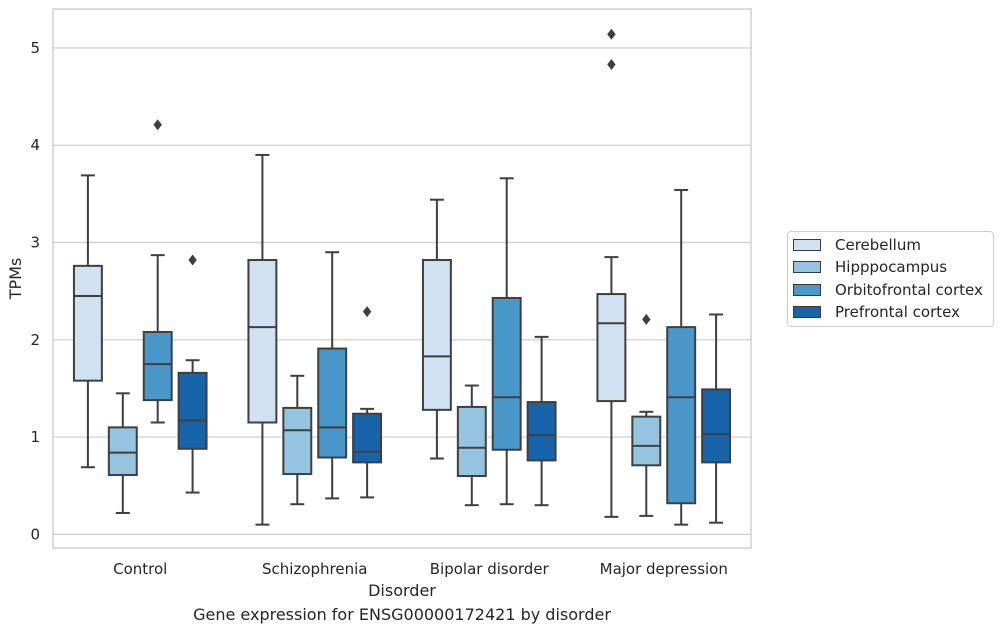  What do you see at coordinates (909, 290) in the screenshot?
I see `legend-label-orbitofrontal-cortex: Orbitofrontal cortex` at bounding box center [909, 290].